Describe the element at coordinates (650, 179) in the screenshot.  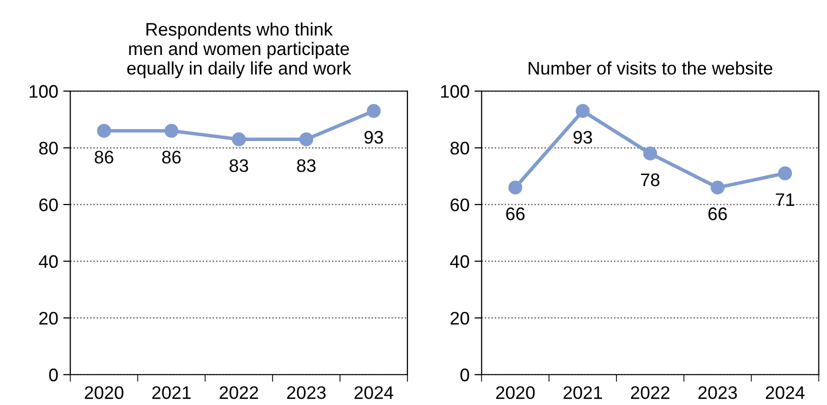
I see `data-label: 78` at that location.